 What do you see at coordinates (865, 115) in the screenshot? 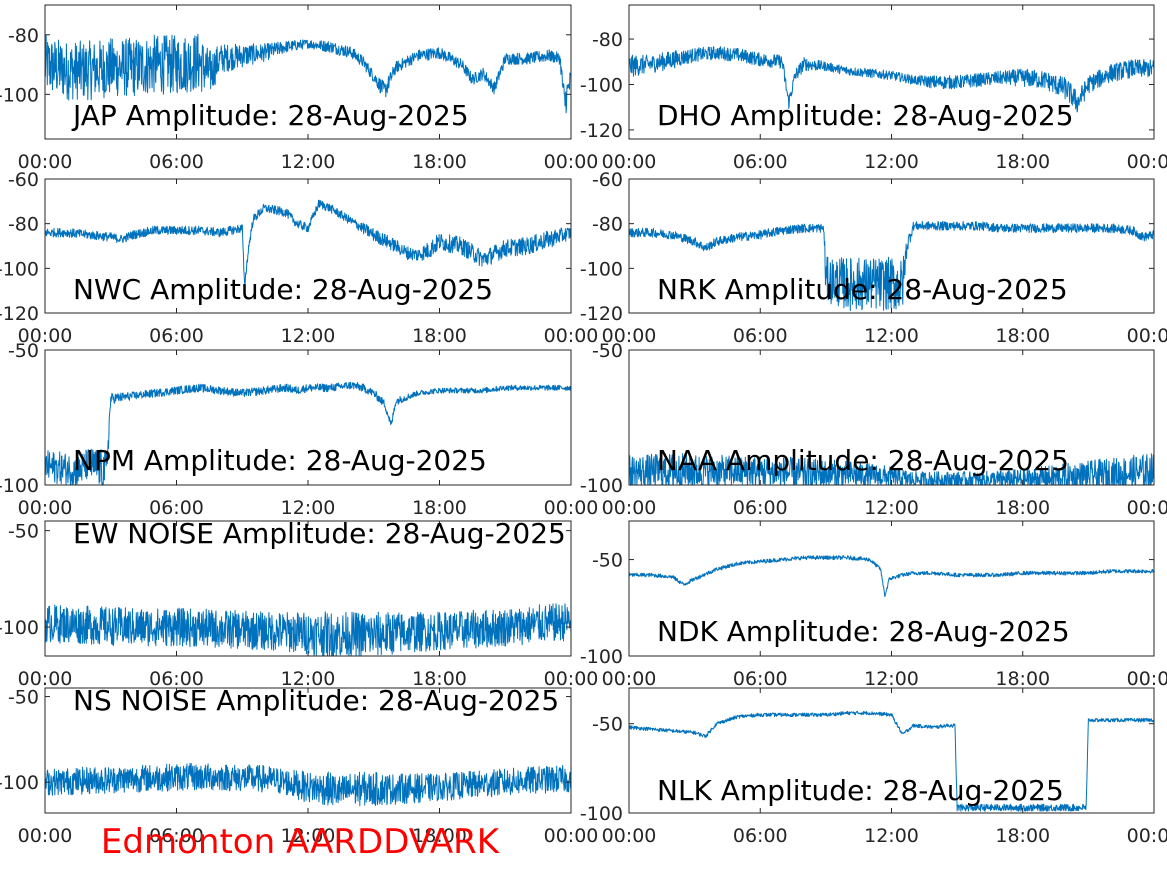
I see `panel-title: DHO Amplitude: 28-Aug-2025` at bounding box center [865, 115].